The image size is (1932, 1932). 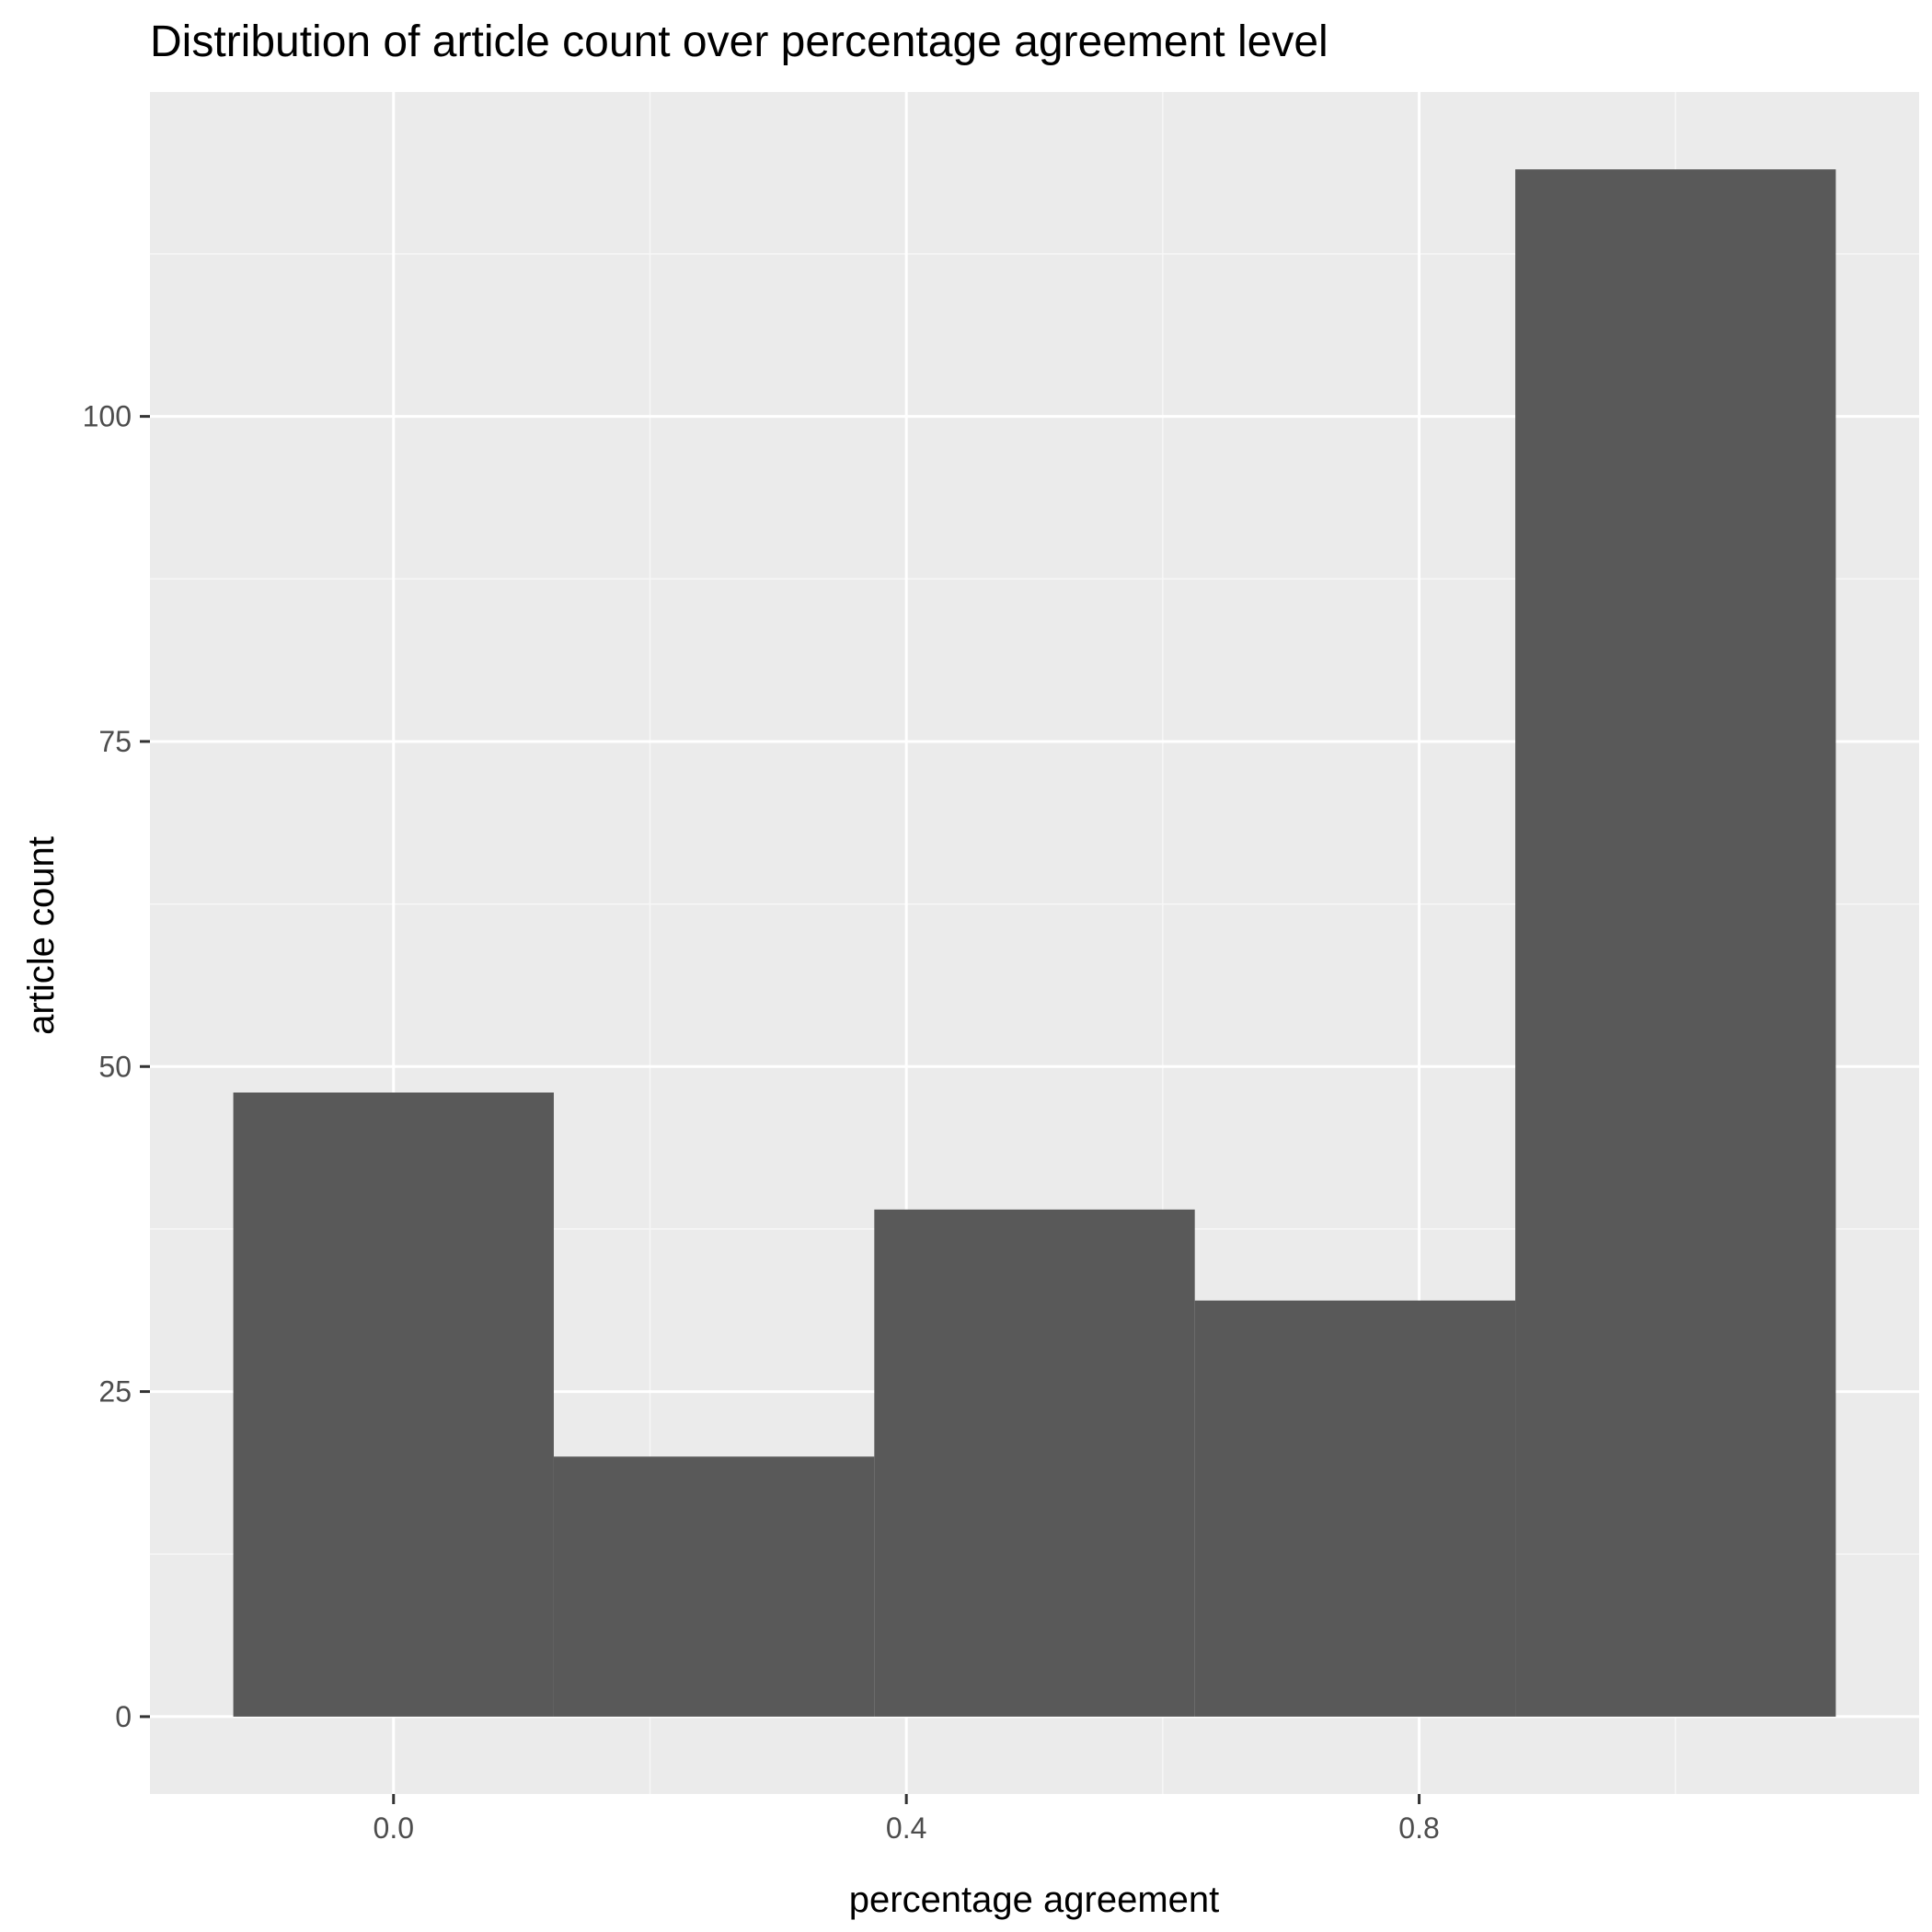 I want to click on y-tick-label: 100, so click(x=107, y=416).